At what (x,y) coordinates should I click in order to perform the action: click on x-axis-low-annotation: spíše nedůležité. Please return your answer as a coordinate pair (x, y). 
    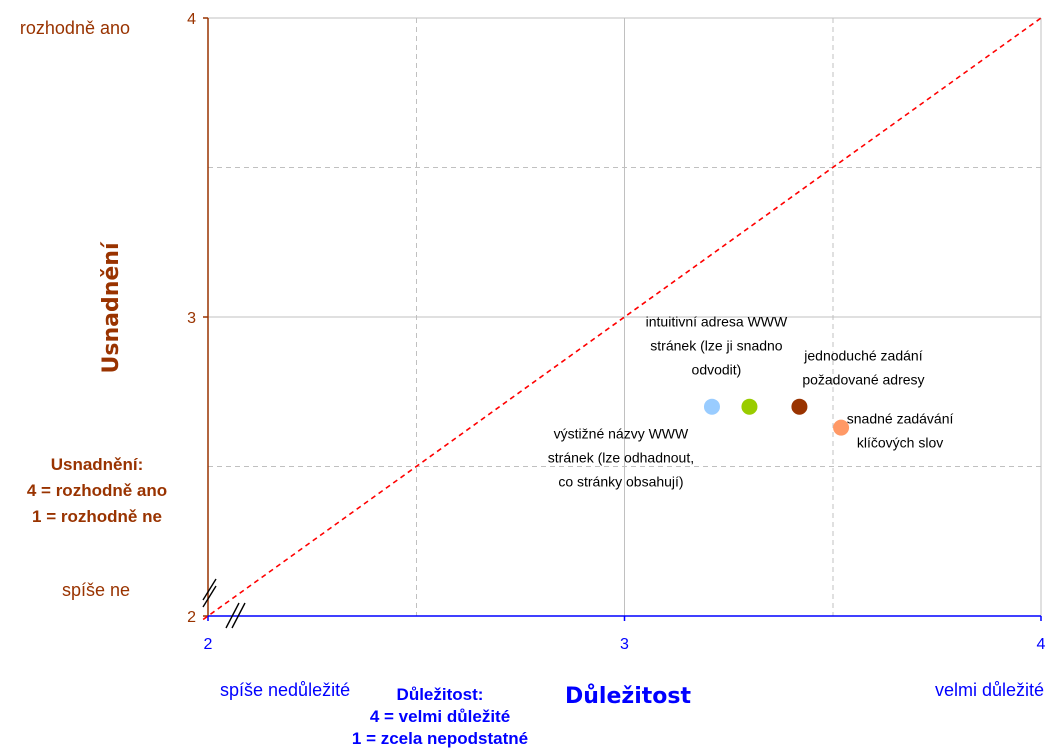
    Looking at the image, I should click on (285, 690).